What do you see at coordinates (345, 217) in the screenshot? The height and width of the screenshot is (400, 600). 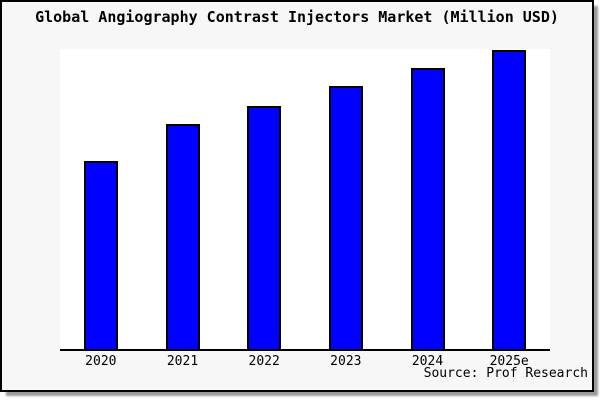 I see `bar-2023` at bounding box center [345, 217].